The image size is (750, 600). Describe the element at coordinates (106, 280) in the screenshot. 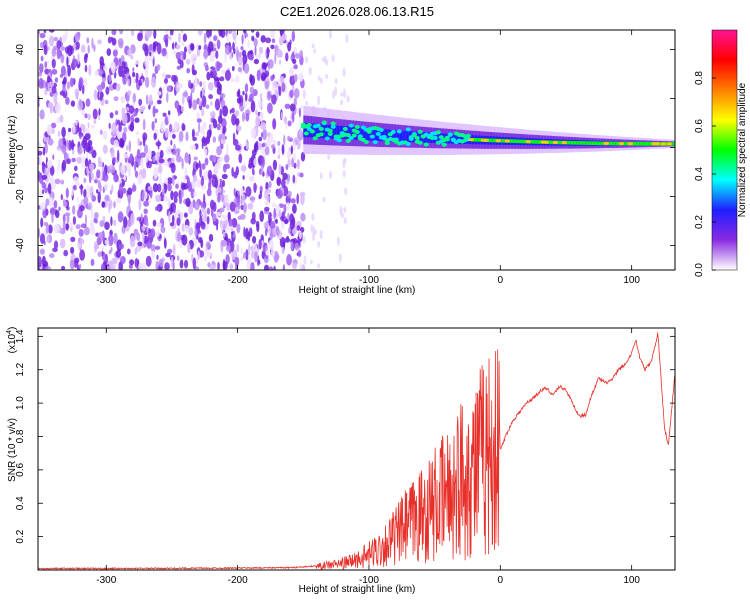

I see `x-tick-label: -300` at that location.